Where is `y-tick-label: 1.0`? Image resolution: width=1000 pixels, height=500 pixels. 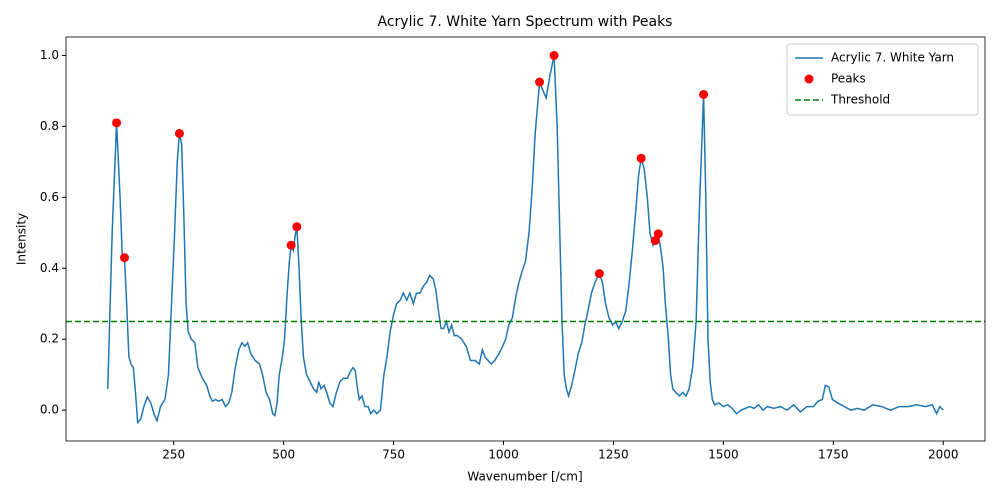
y-tick-label: 1.0 is located at coordinates (49, 55).